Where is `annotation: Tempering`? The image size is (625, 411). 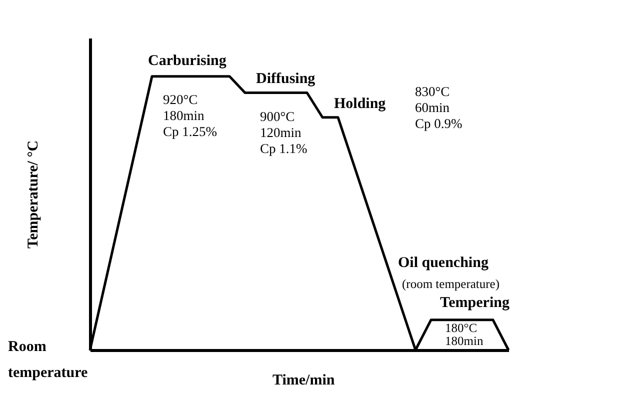
annotation: Tempering is located at coordinates (475, 303).